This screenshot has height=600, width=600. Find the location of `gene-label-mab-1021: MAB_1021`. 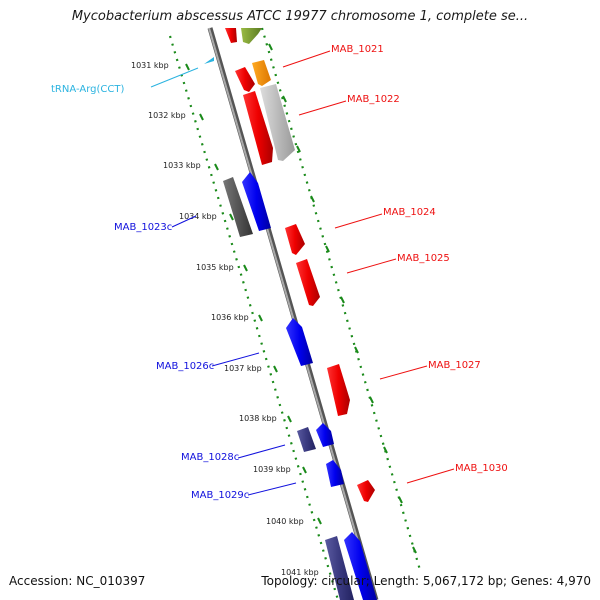

gene-label-mab-1021: MAB_1021 is located at coordinates (357, 49).